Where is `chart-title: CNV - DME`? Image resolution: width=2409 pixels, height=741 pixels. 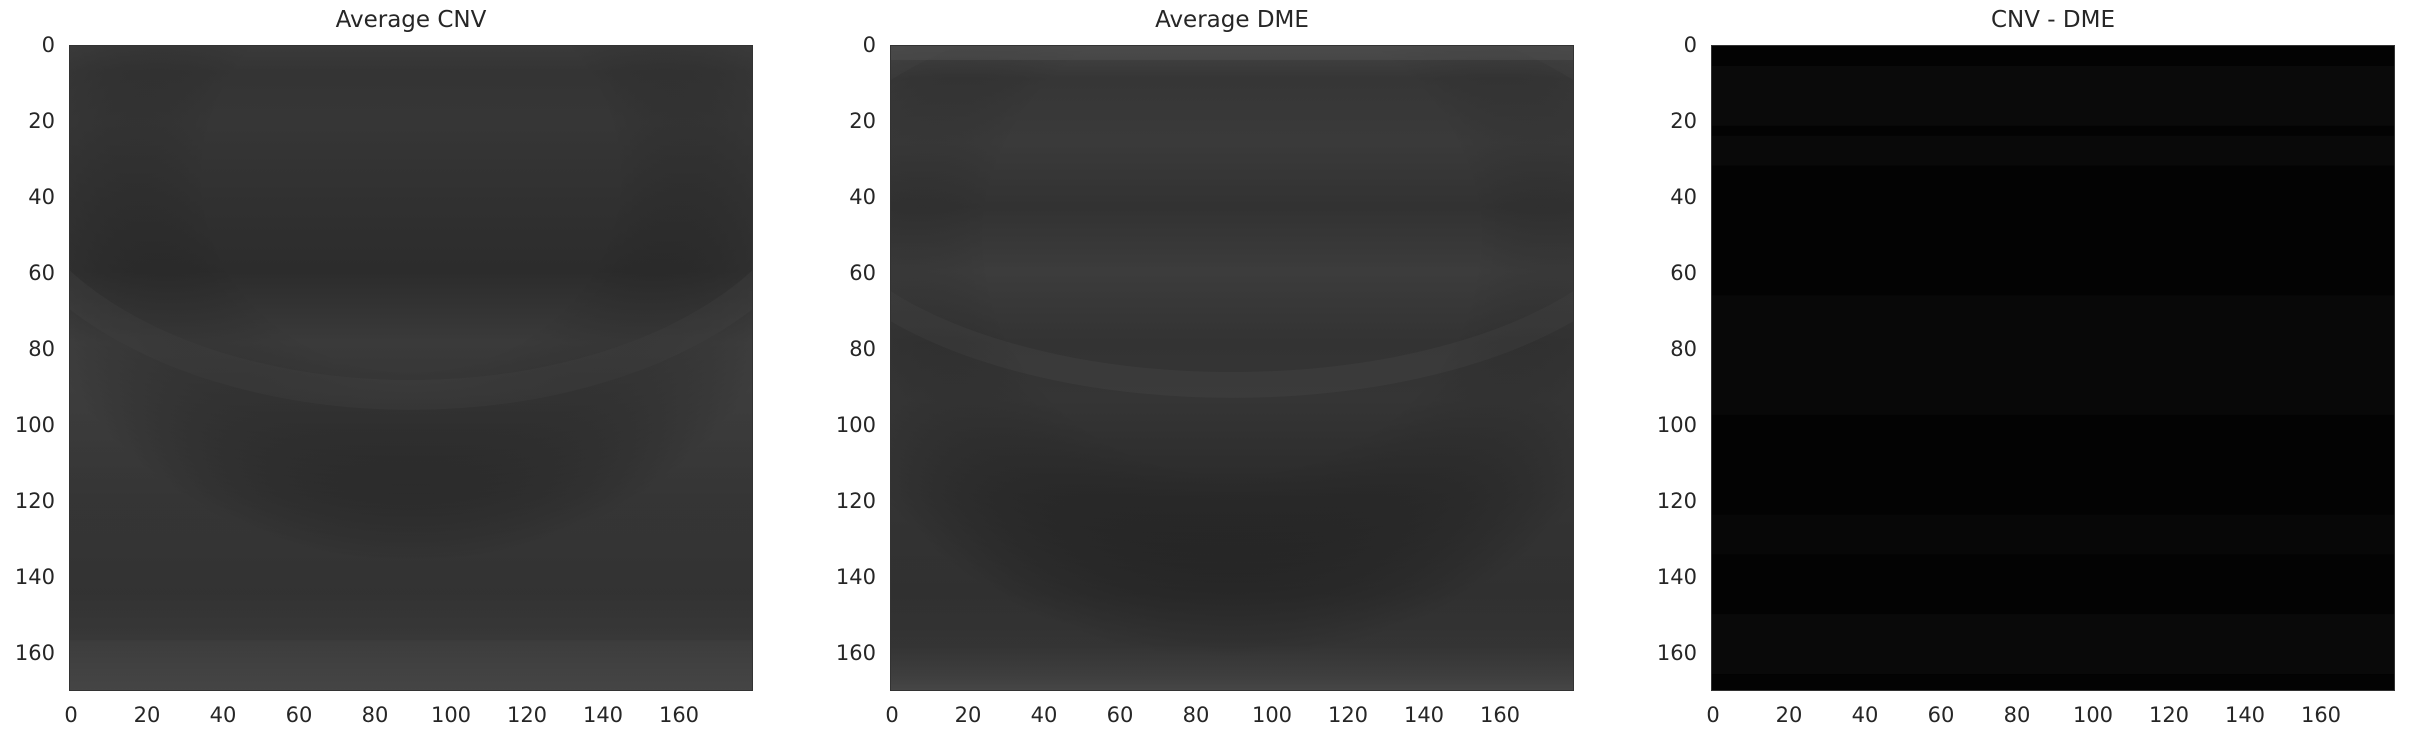
chart-title: CNV - DME is located at coordinates (2052, 20).